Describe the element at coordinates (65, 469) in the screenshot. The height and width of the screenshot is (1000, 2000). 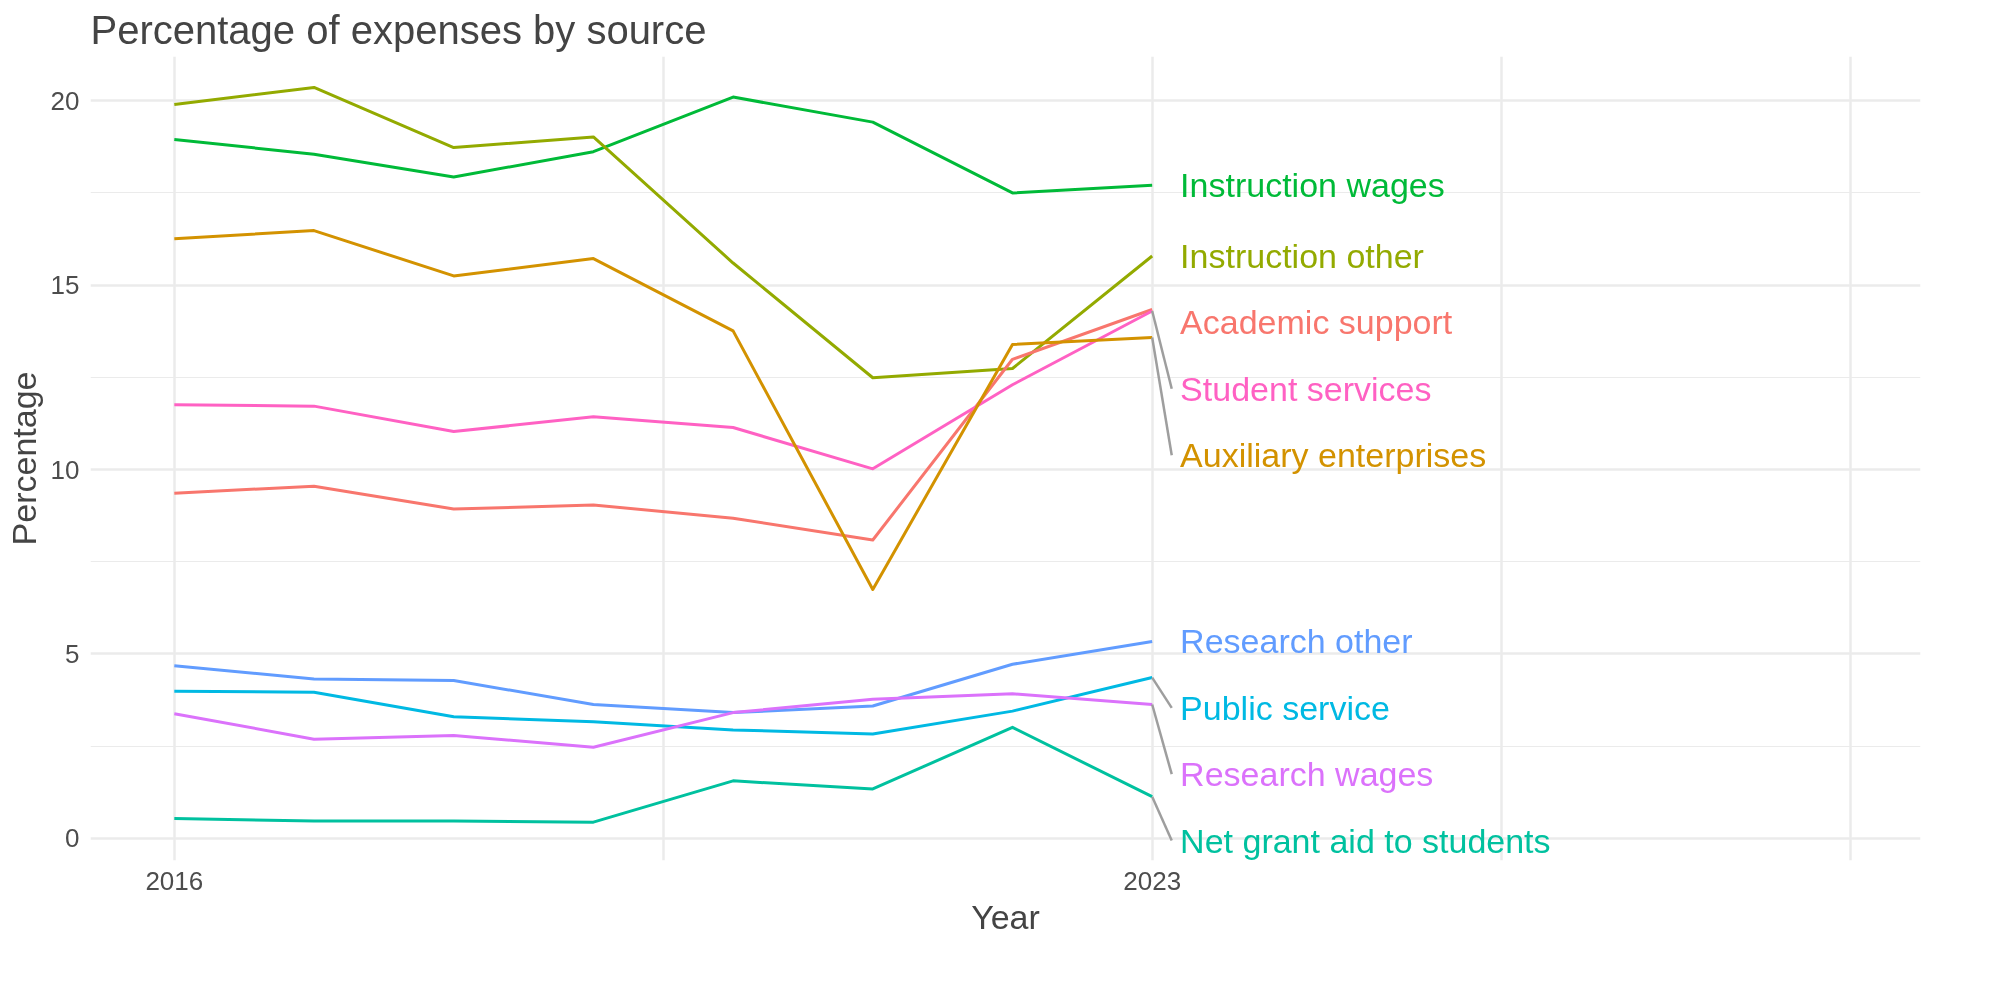
I see `y-tick-label: 10` at that location.